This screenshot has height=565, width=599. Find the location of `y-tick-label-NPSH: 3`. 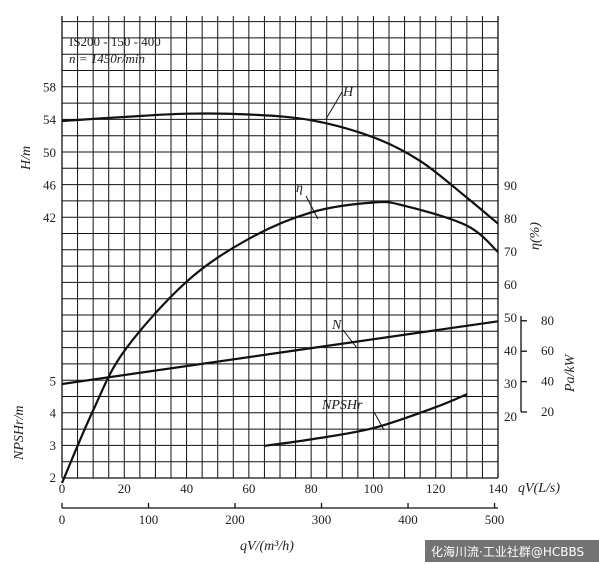

y-tick-label-NPSH: 3 is located at coordinates (53, 445).